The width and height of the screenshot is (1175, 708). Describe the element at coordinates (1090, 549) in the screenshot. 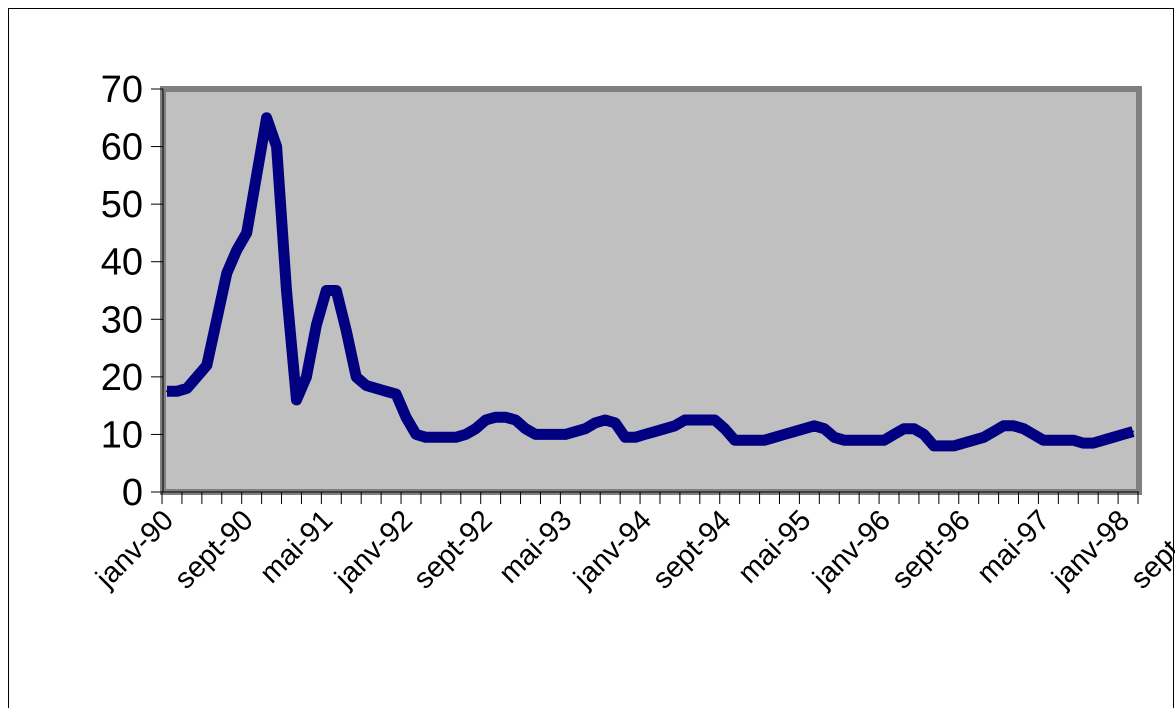

I see `x-tick-label: janv-98` at that location.